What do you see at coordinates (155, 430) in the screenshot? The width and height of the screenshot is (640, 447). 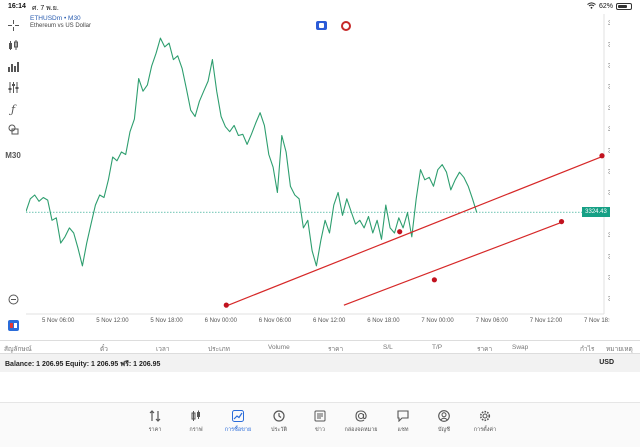 I see `tab-label: ราคา` at bounding box center [155, 430].